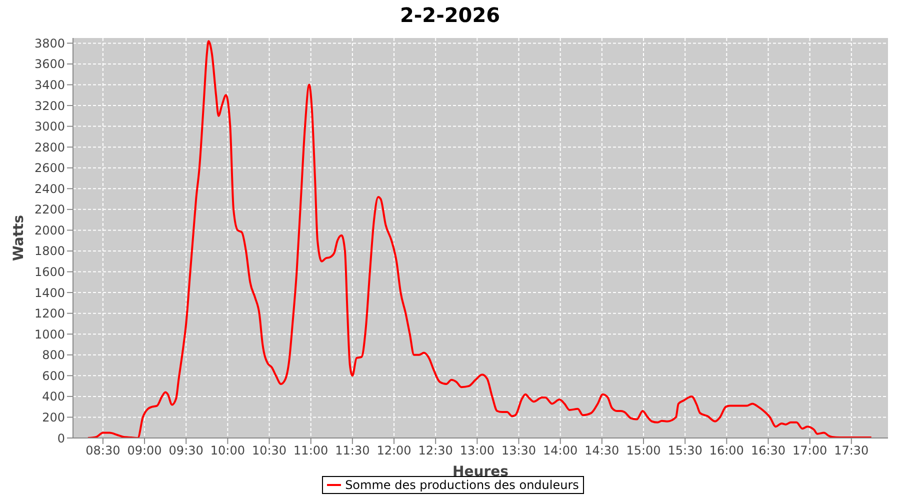  What do you see at coordinates (518, 451) in the screenshot?
I see `x-tick-label: 13:30` at bounding box center [518, 451].